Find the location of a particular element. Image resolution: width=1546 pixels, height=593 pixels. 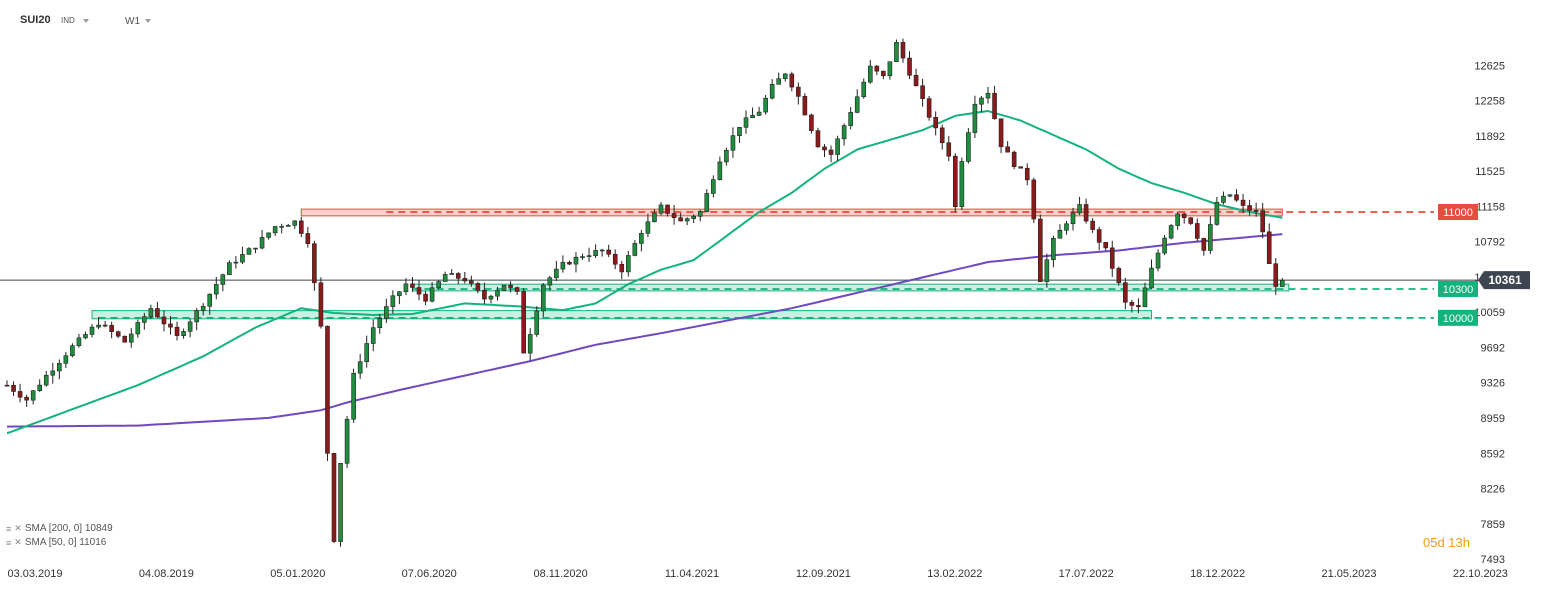

legend-sma200-label: SMA [200, 0] 10849 is located at coordinates (68, 528).